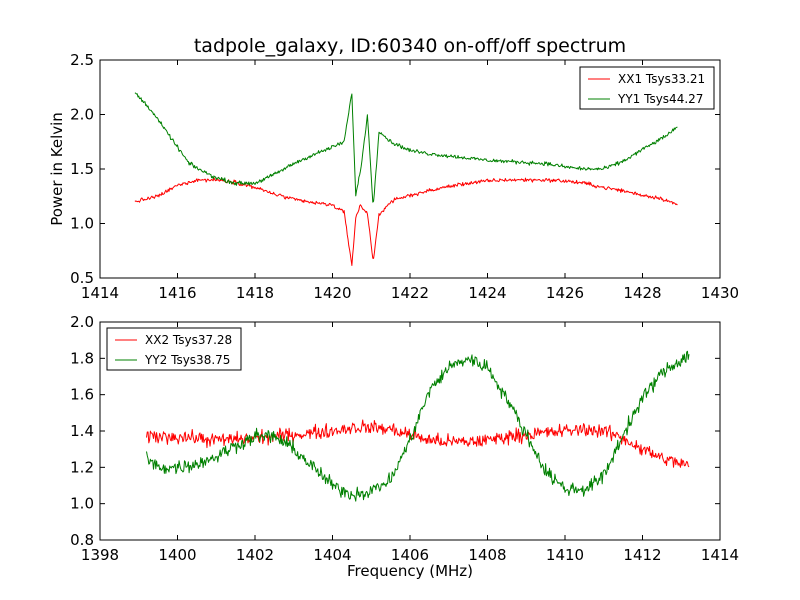 The height and width of the screenshot is (600, 800). I want to click on x-tick-label: 1398, so click(100, 555).